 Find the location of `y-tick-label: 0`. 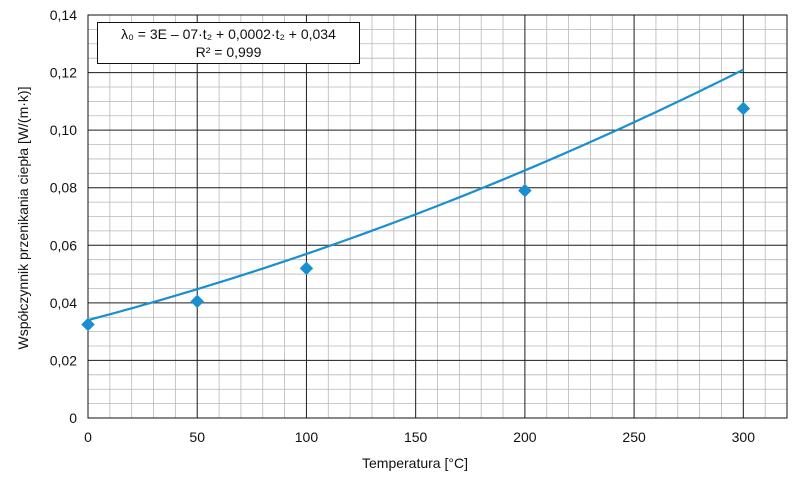

y-tick-label: 0 is located at coordinates (73, 418).